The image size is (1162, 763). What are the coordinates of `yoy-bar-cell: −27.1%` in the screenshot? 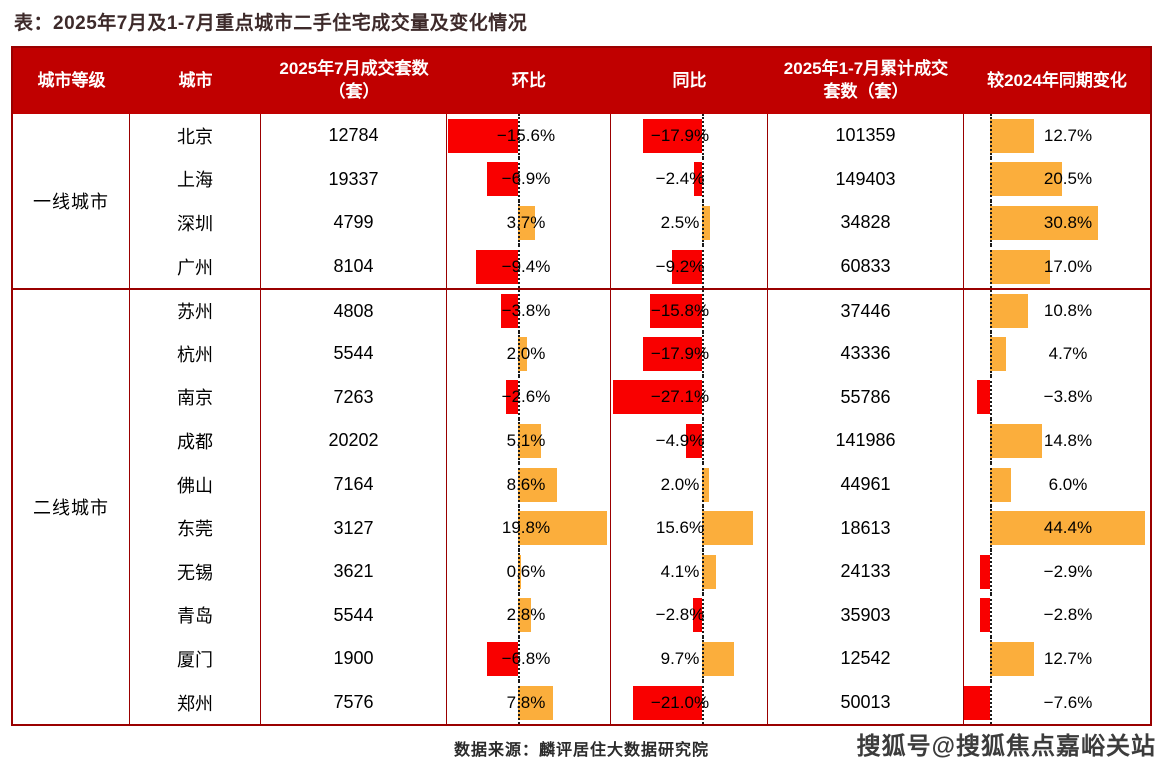 It's located at (689, 397).